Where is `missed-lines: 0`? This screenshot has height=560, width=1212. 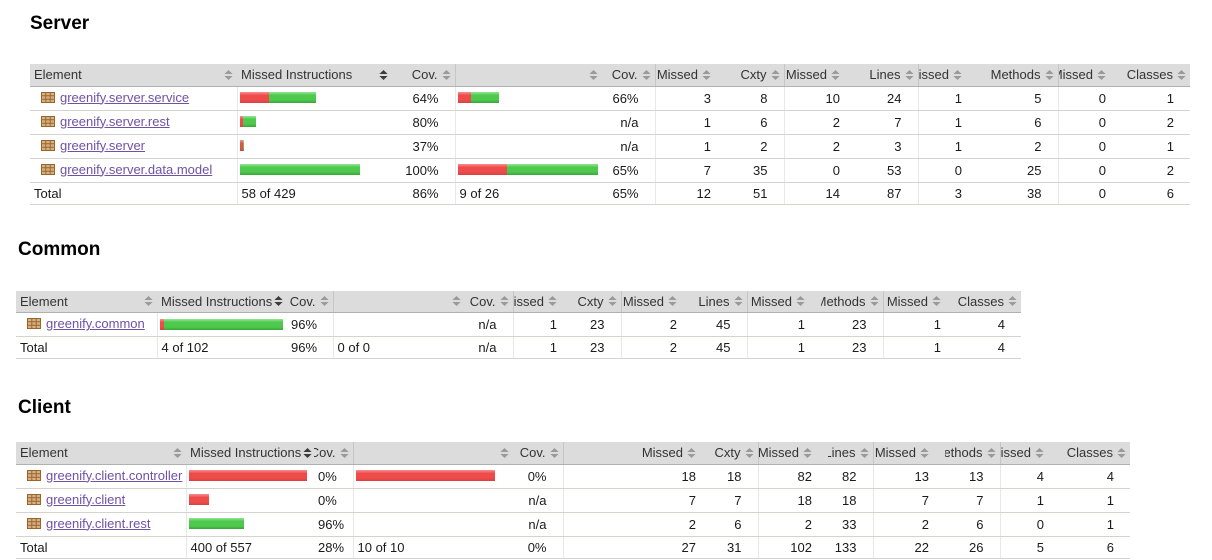 missed-lines: 0 is located at coordinates (819, 170).